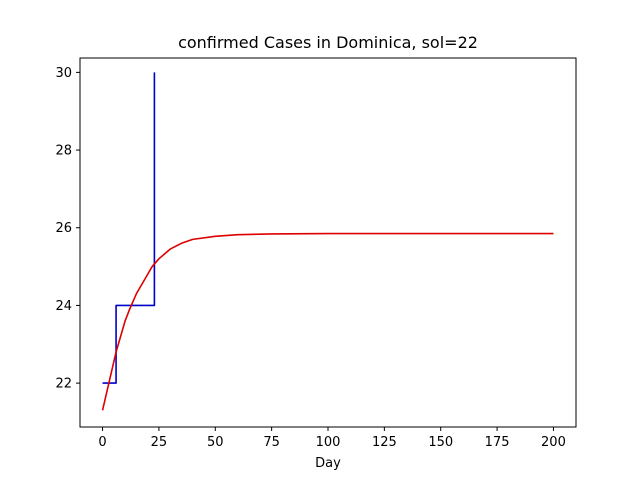 Image resolution: width=640 pixels, height=480 pixels. I want to click on x-tick-label: 200, so click(553, 442).